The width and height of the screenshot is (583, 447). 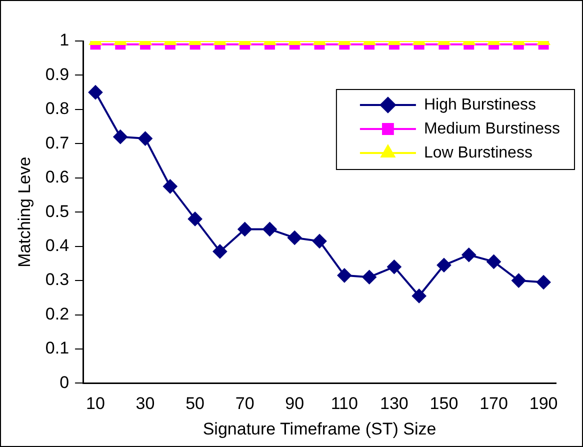 I want to click on x-tick-label: 90, so click(x=294, y=404).